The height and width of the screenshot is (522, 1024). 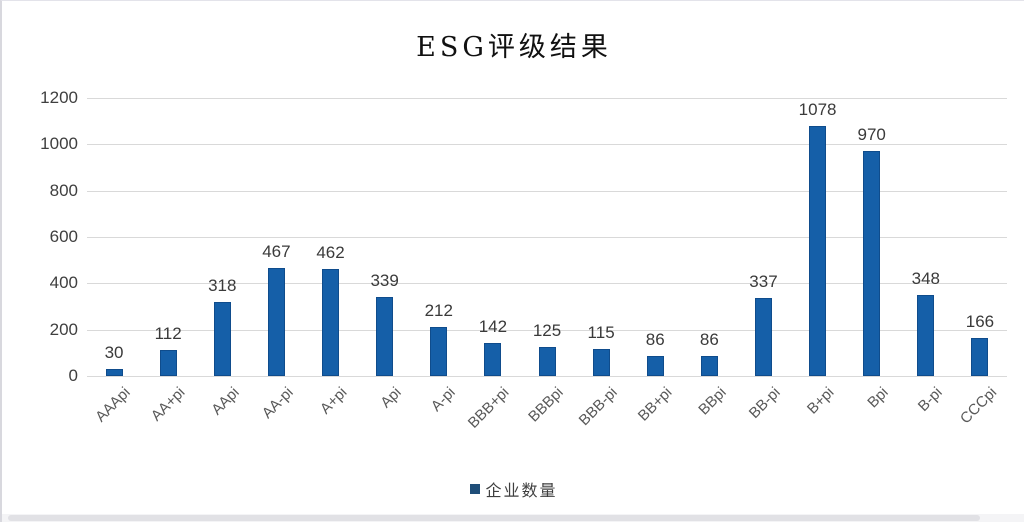 I want to click on bar-value-label: 339, so click(x=384, y=281).